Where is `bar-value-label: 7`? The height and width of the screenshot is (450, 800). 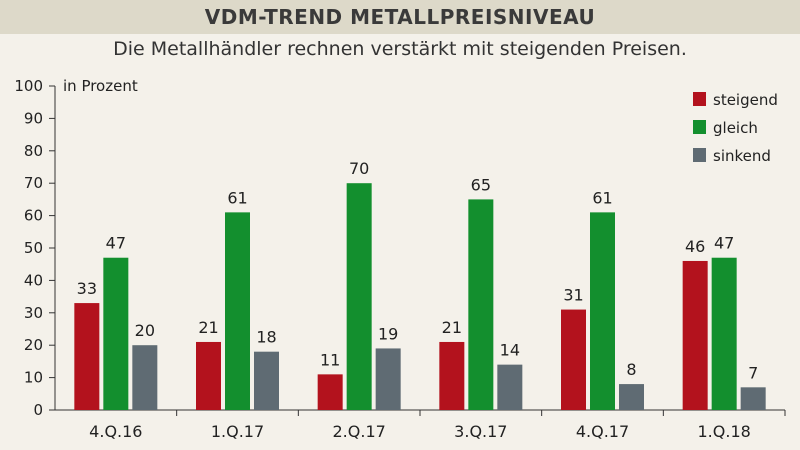 bar-value-label: 7 is located at coordinates (753, 372).